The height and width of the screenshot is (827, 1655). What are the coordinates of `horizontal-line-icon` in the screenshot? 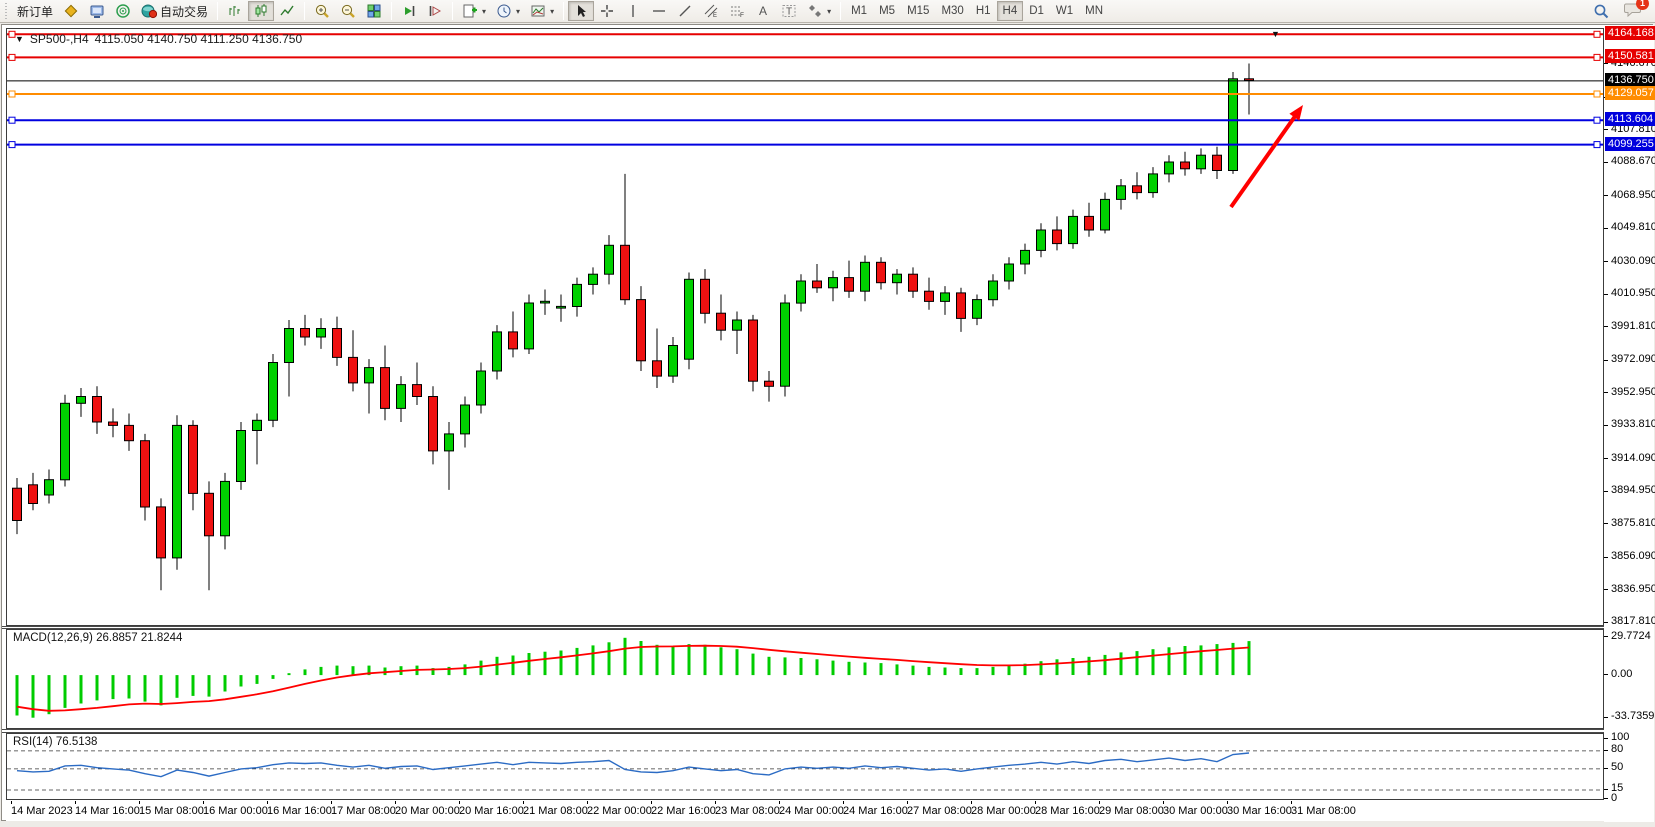 It's located at (659, 11).